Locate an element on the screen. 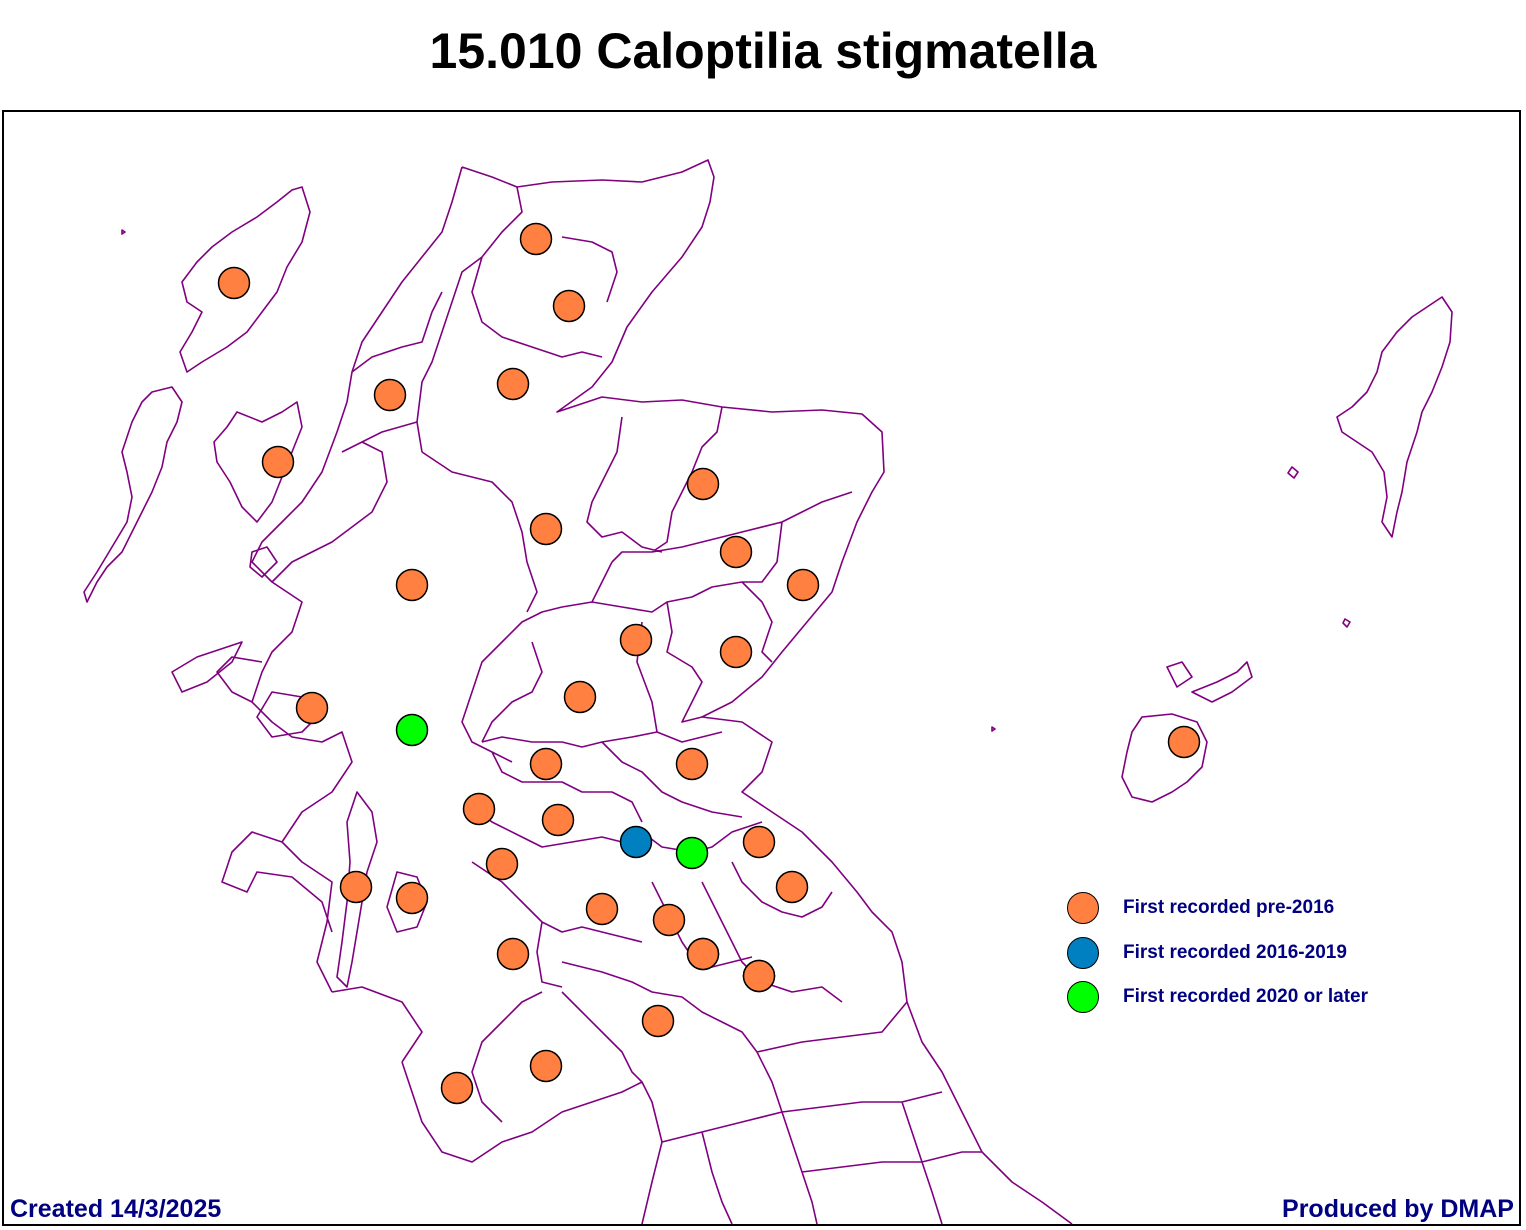 This screenshot has width=1526, height=1230. legend-item-2020-later: First recorded 2020 or later is located at coordinates (1266, 997).